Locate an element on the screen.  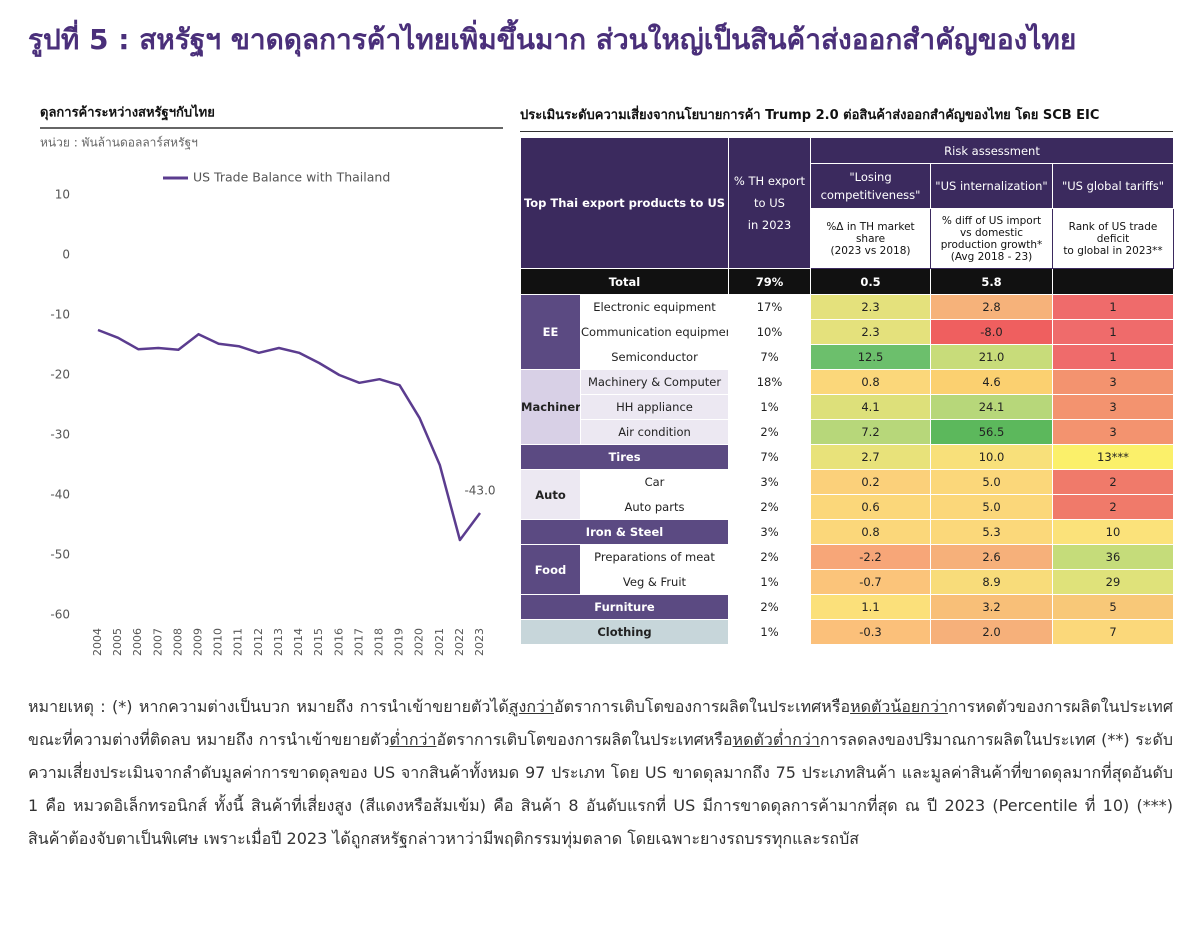
y-tick-label: 10 is located at coordinates (62, 195).